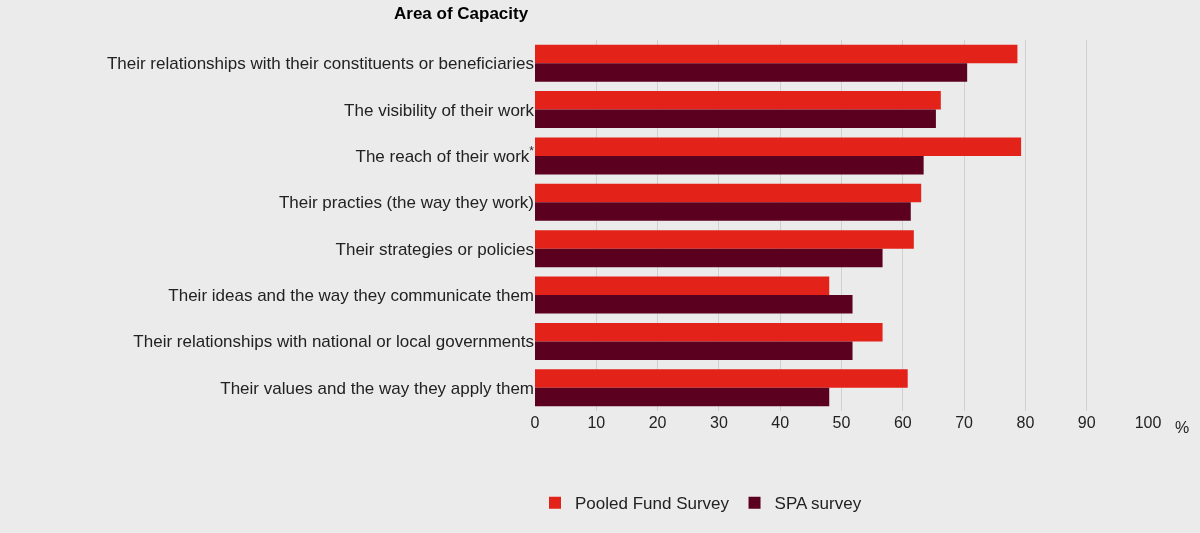  I want to click on x-tick-label: 80, so click(1025, 422).